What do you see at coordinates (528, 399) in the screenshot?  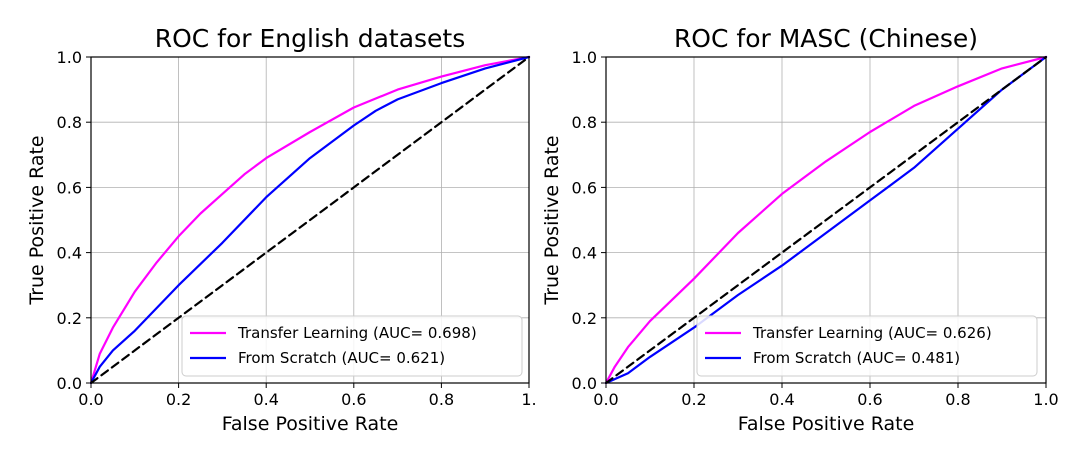 I see `x-tick-label: 1.` at bounding box center [528, 399].